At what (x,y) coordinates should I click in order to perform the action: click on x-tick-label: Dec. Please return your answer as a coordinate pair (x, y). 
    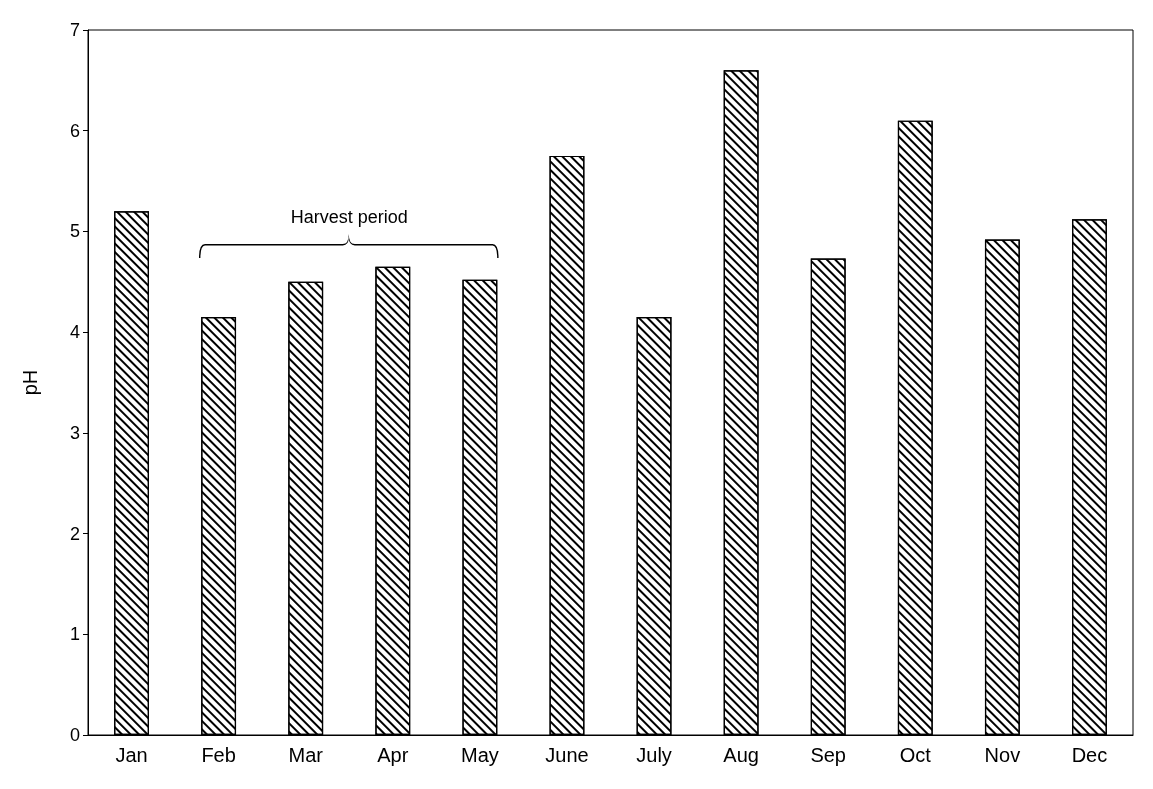
    Looking at the image, I should click on (1089, 755).